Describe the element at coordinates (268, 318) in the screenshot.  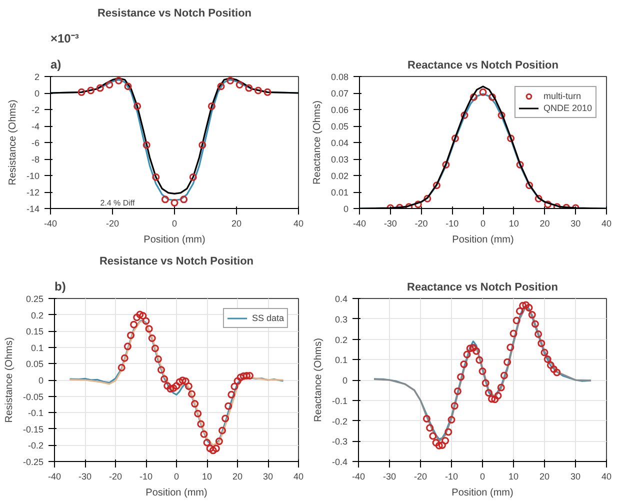
I see `legend-label: SS data` at that location.